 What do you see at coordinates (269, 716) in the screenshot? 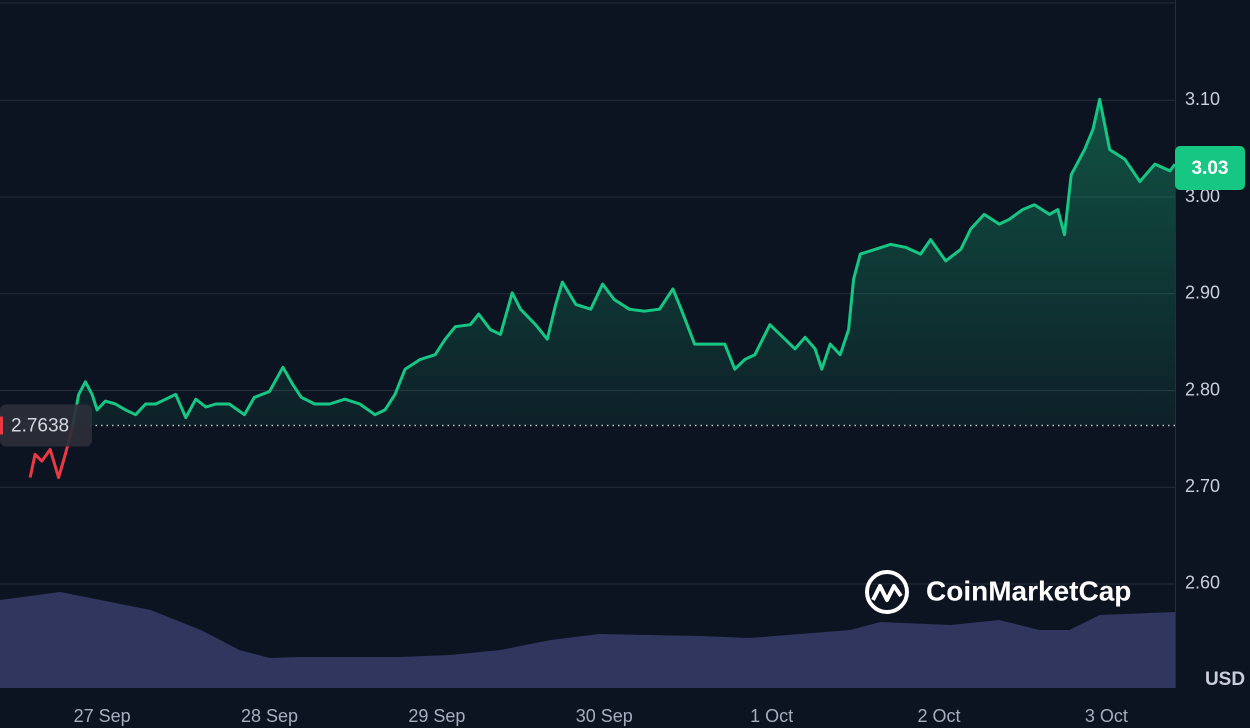
I see `x-tick-label: 28 Sep` at bounding box center [269, 716].